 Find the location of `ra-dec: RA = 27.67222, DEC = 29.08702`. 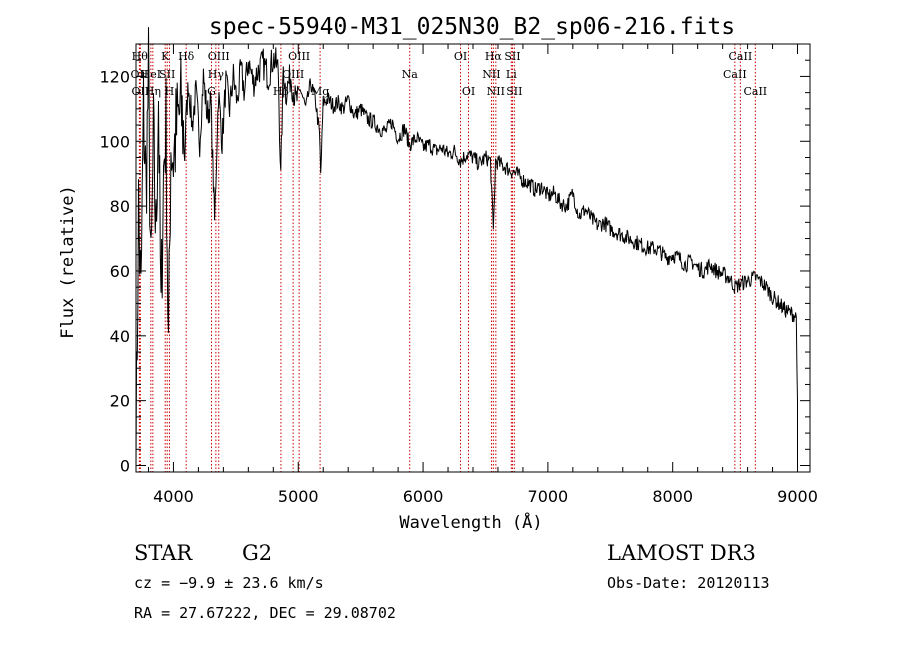

ra-dec: RA = 27.67222, DEC = 29.08702 is located at coordinates (265, 613).